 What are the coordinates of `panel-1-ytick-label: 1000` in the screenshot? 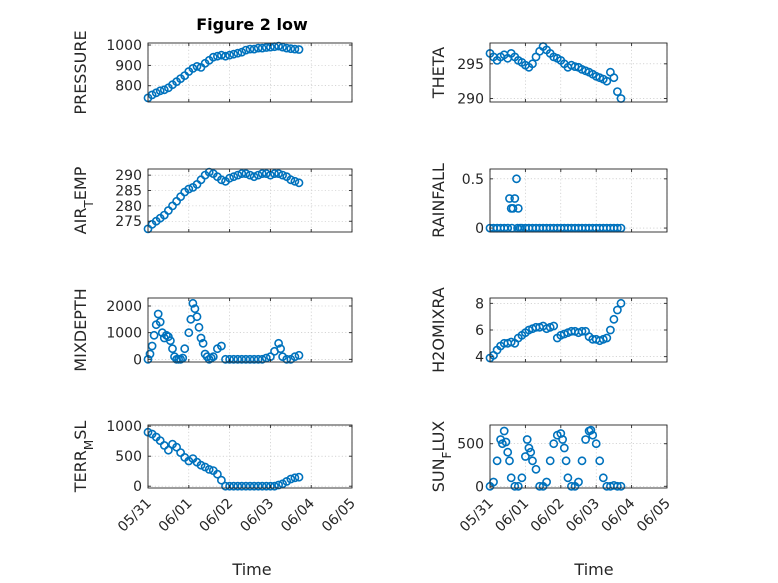 It's located at (124, 46).